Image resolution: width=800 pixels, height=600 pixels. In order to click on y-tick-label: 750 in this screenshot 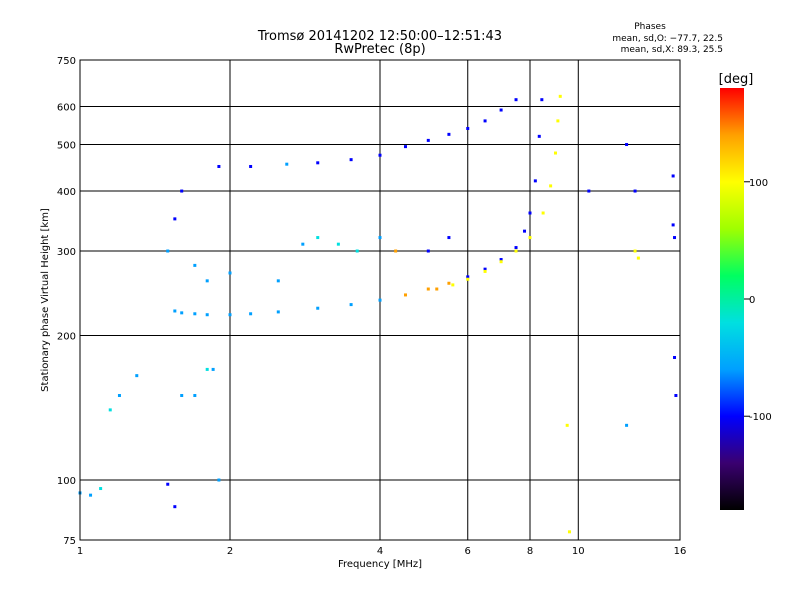, I will do `click(66, 61)`.